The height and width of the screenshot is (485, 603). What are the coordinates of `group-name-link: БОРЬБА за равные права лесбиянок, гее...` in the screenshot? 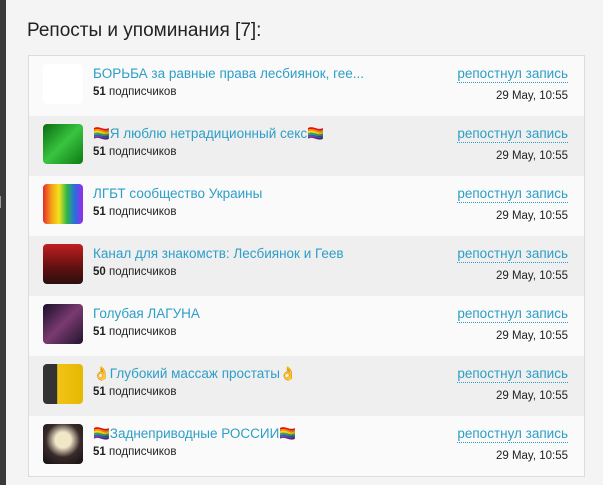 It's located at (229, 73).